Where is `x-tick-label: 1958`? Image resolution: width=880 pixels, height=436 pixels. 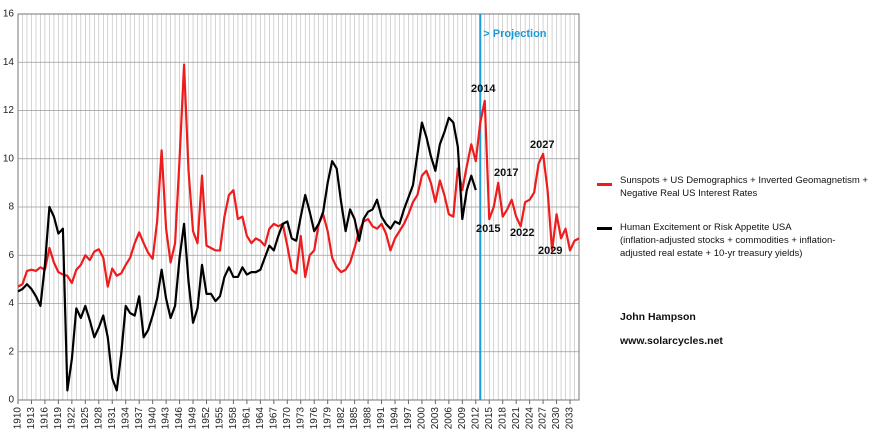
x-tick-label: 1958 is located at coordinates (233, 418).